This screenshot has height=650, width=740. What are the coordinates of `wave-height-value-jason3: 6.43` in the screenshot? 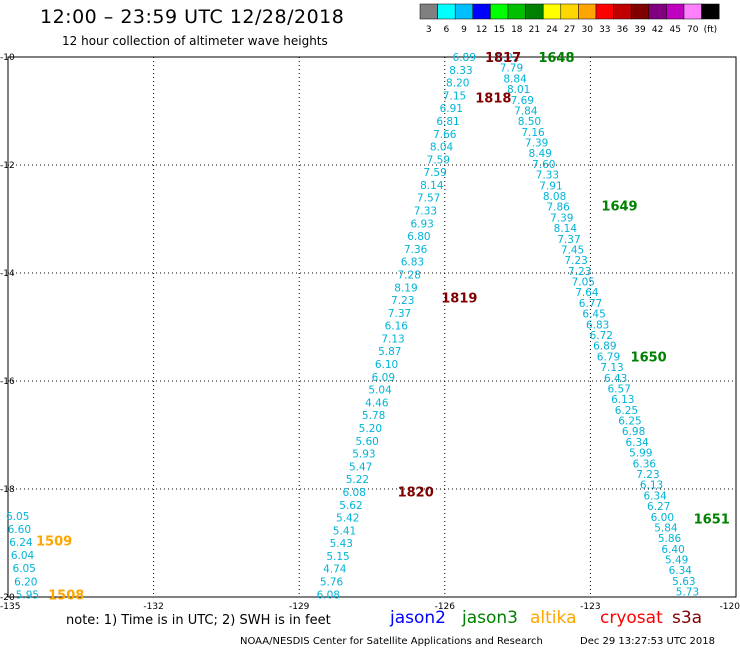 It's located at (615, 379).